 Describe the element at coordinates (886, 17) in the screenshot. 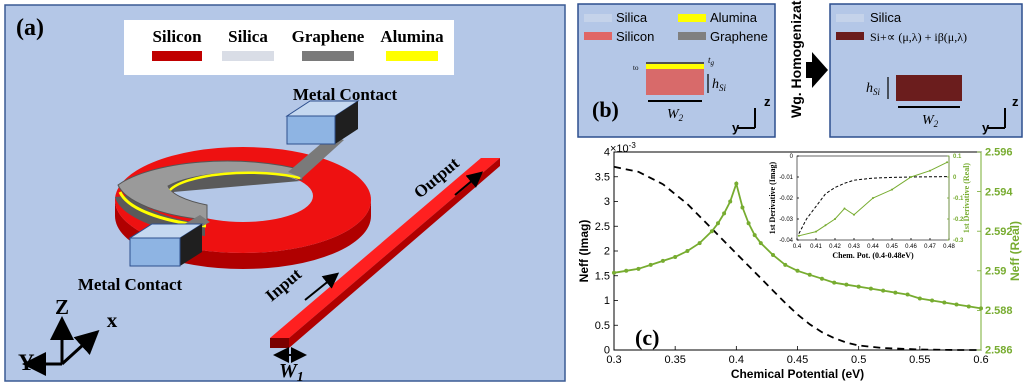

I see `legend-b-right-silica-label: Silica` at that location.